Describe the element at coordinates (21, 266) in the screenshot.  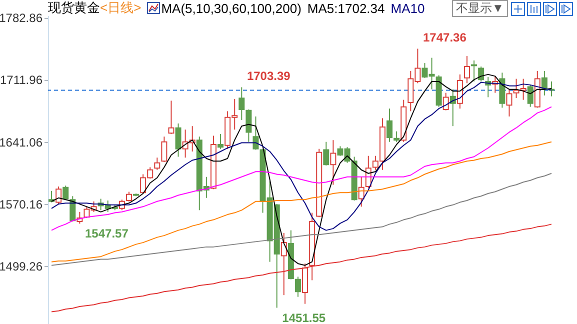
I see `y-tick-label: 1499.26` at that location.